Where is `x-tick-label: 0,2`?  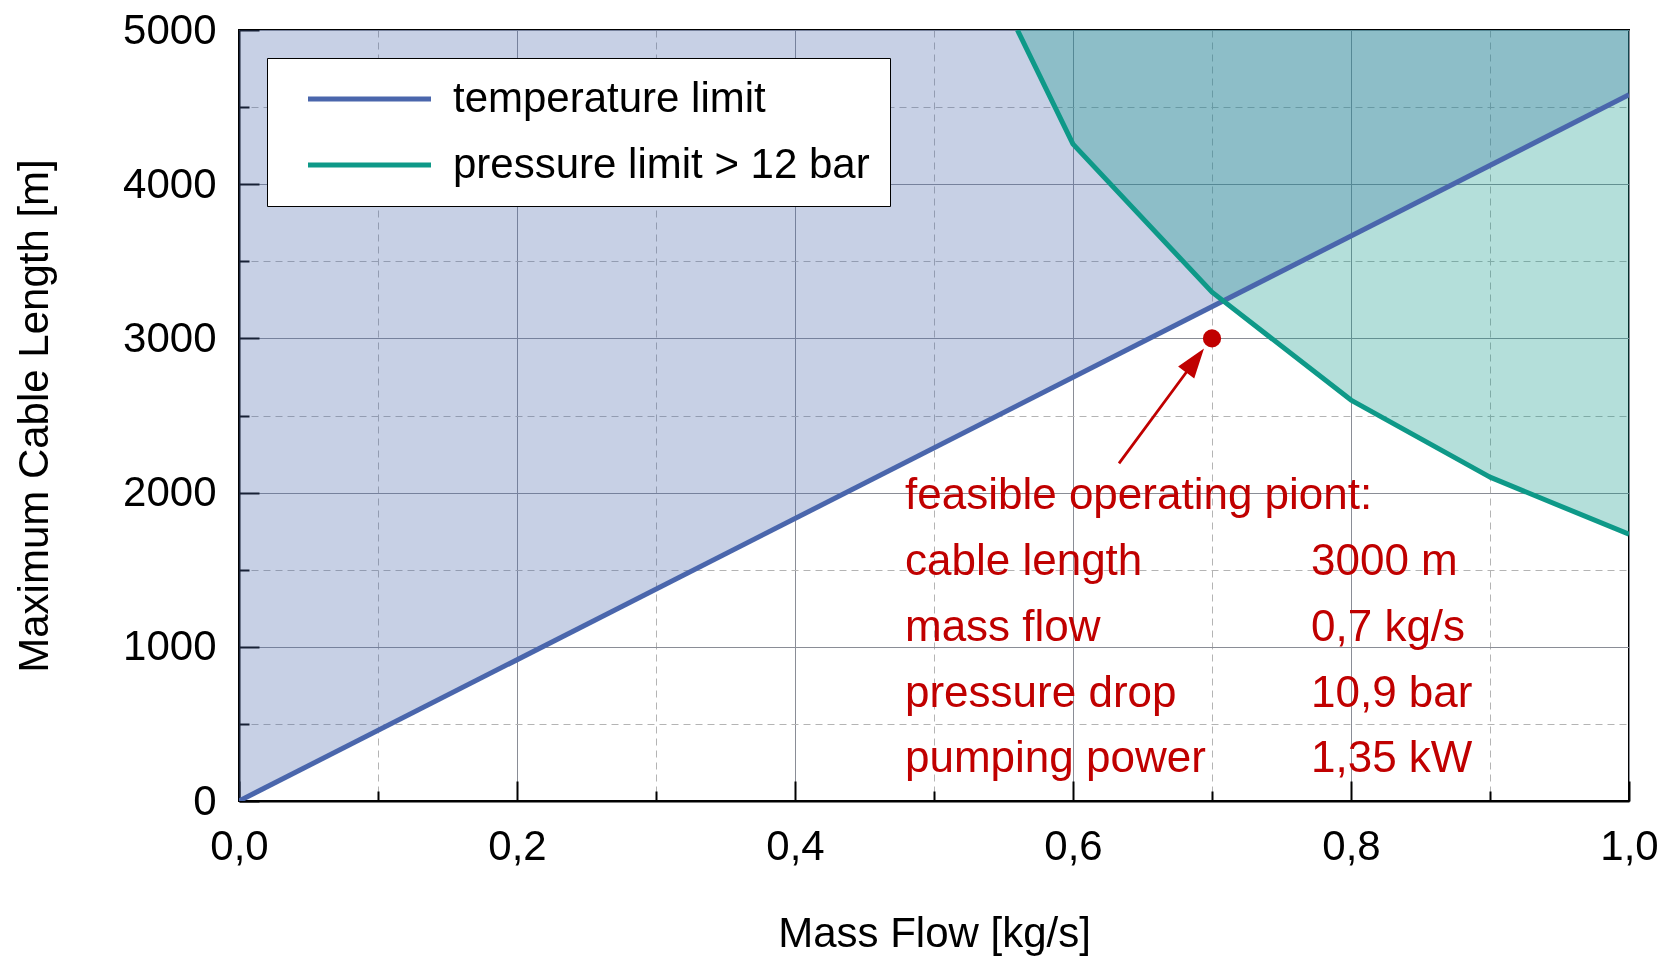
x-tick-label: 0,2 is located at coordinates (517, 845).